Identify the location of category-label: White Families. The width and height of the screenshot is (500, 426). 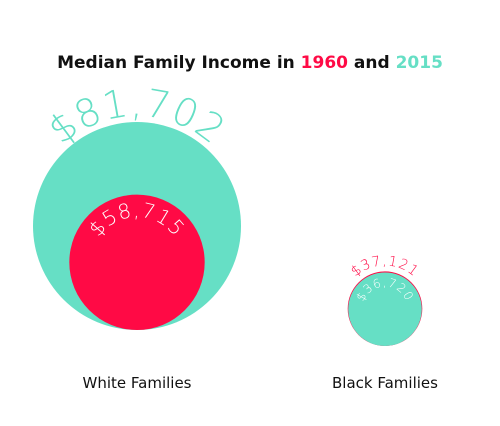
(137, 383).